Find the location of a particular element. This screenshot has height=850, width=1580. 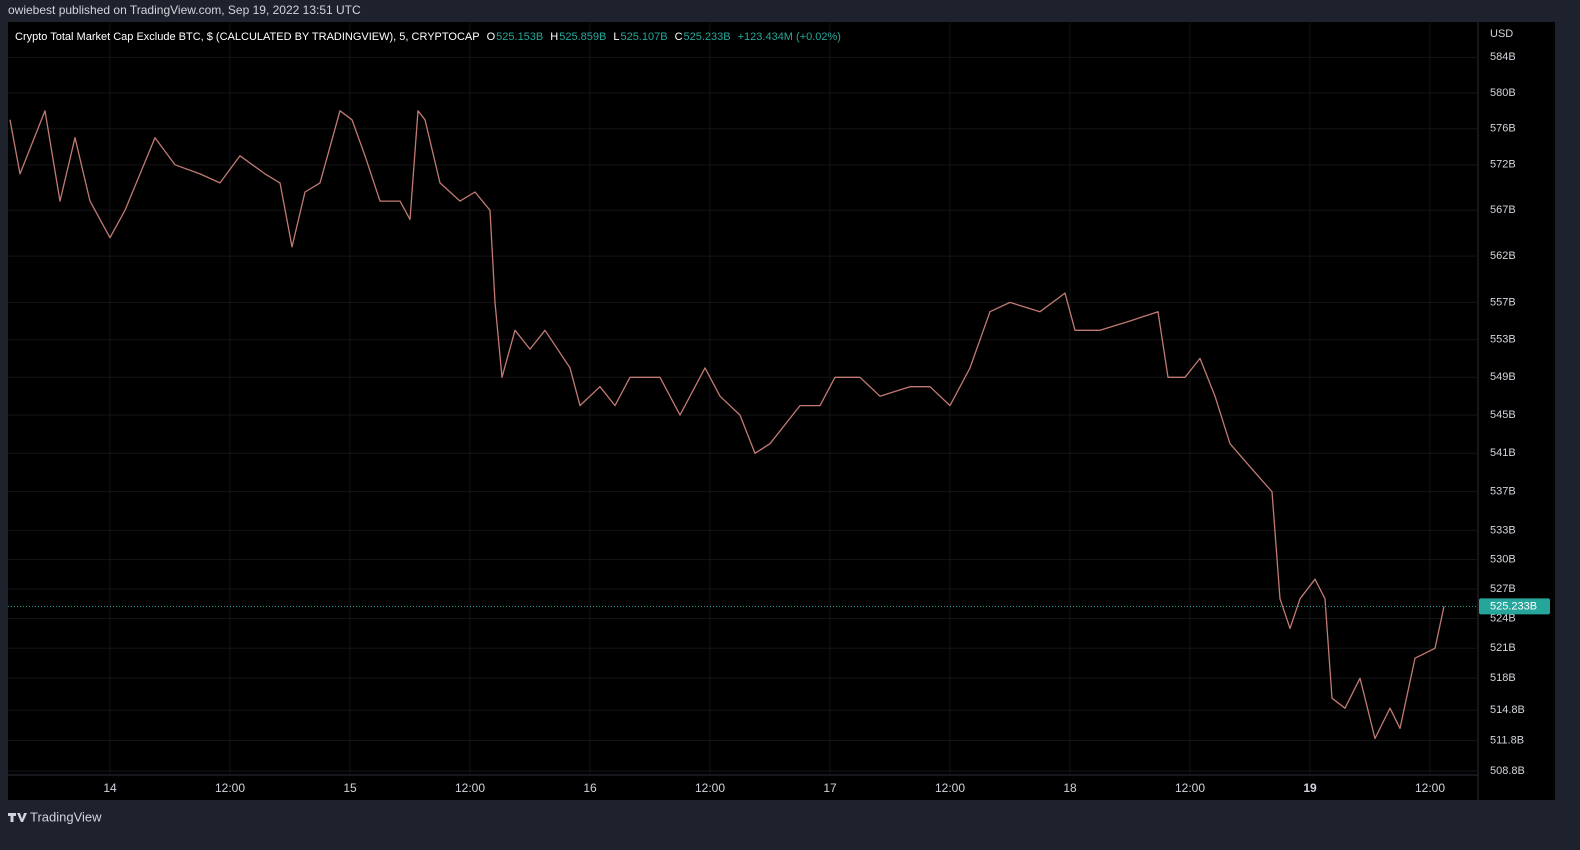

y-tick-label: 524B is located at coordinates (1503, 618).